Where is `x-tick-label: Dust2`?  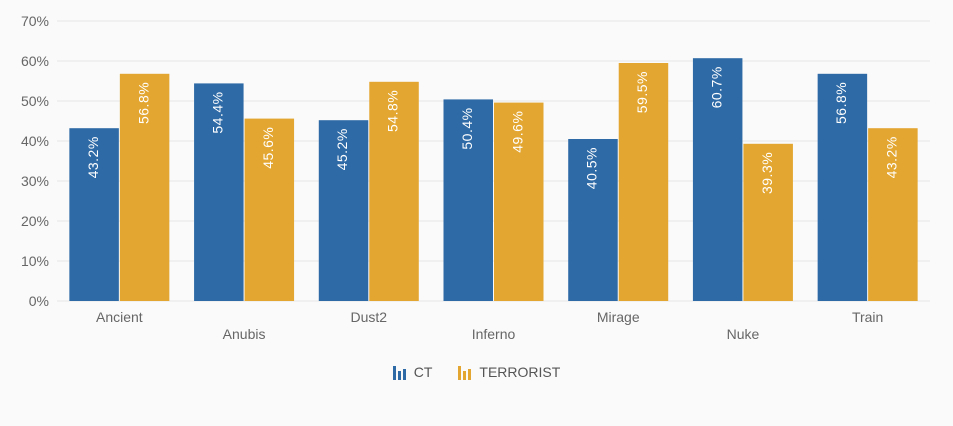
x-tick-label: Dust2 is located at coordinates (368, 317).